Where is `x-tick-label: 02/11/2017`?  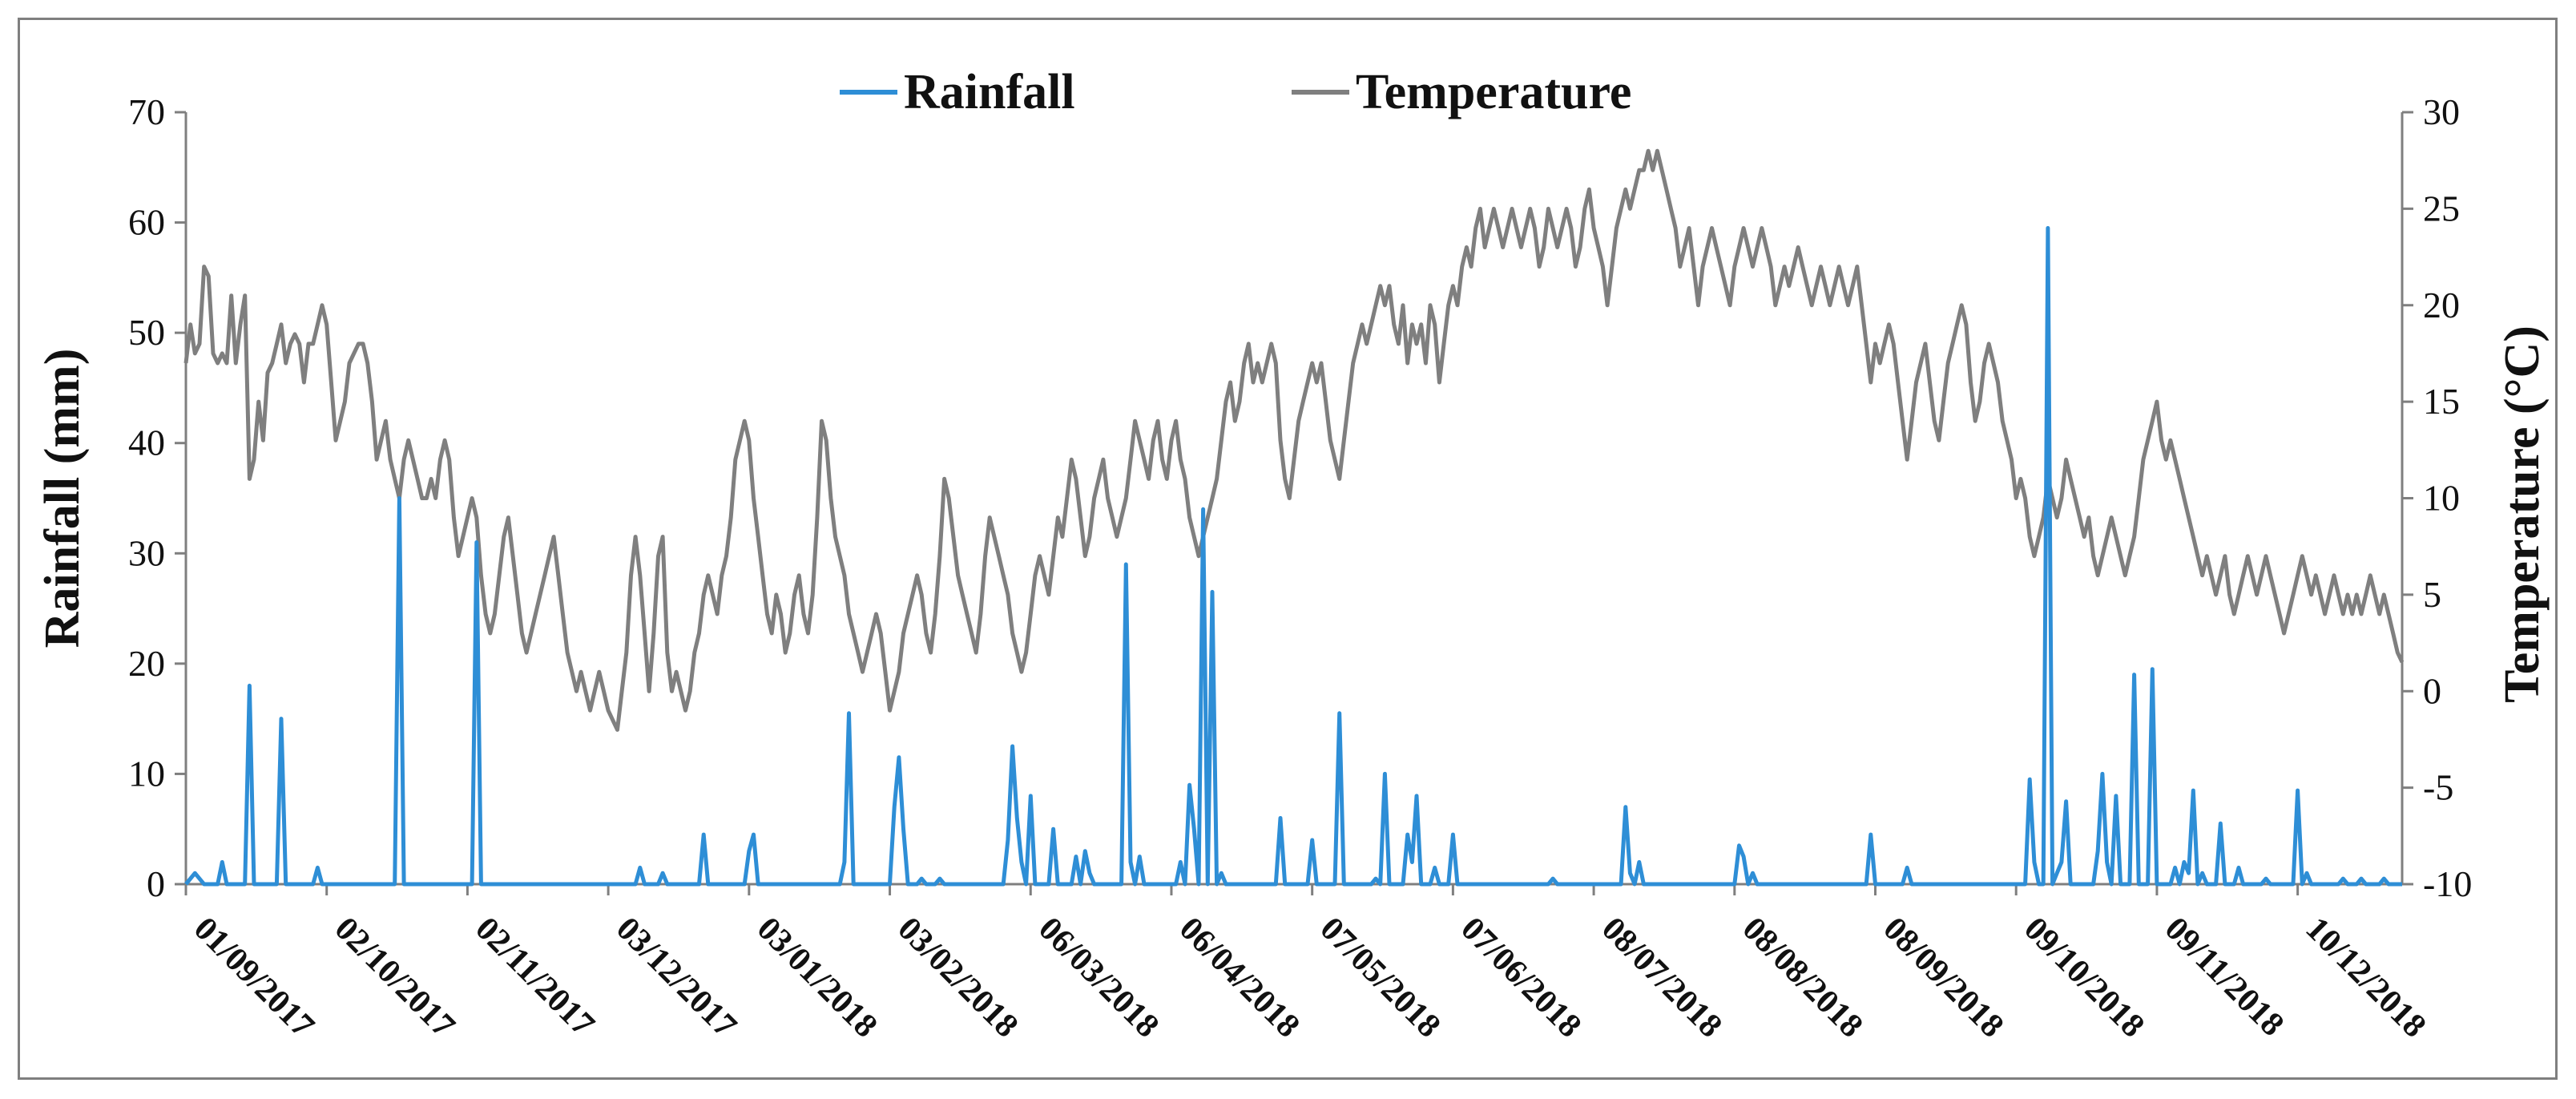 x-tick-label: 02/11/2017 is located at coordinates (534, 978).